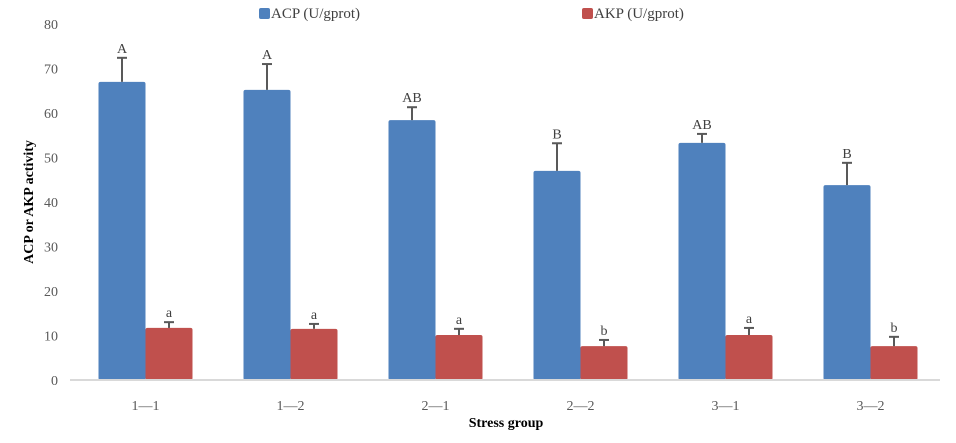  I want to click on y-tick-label: 10, so click(51, 337).